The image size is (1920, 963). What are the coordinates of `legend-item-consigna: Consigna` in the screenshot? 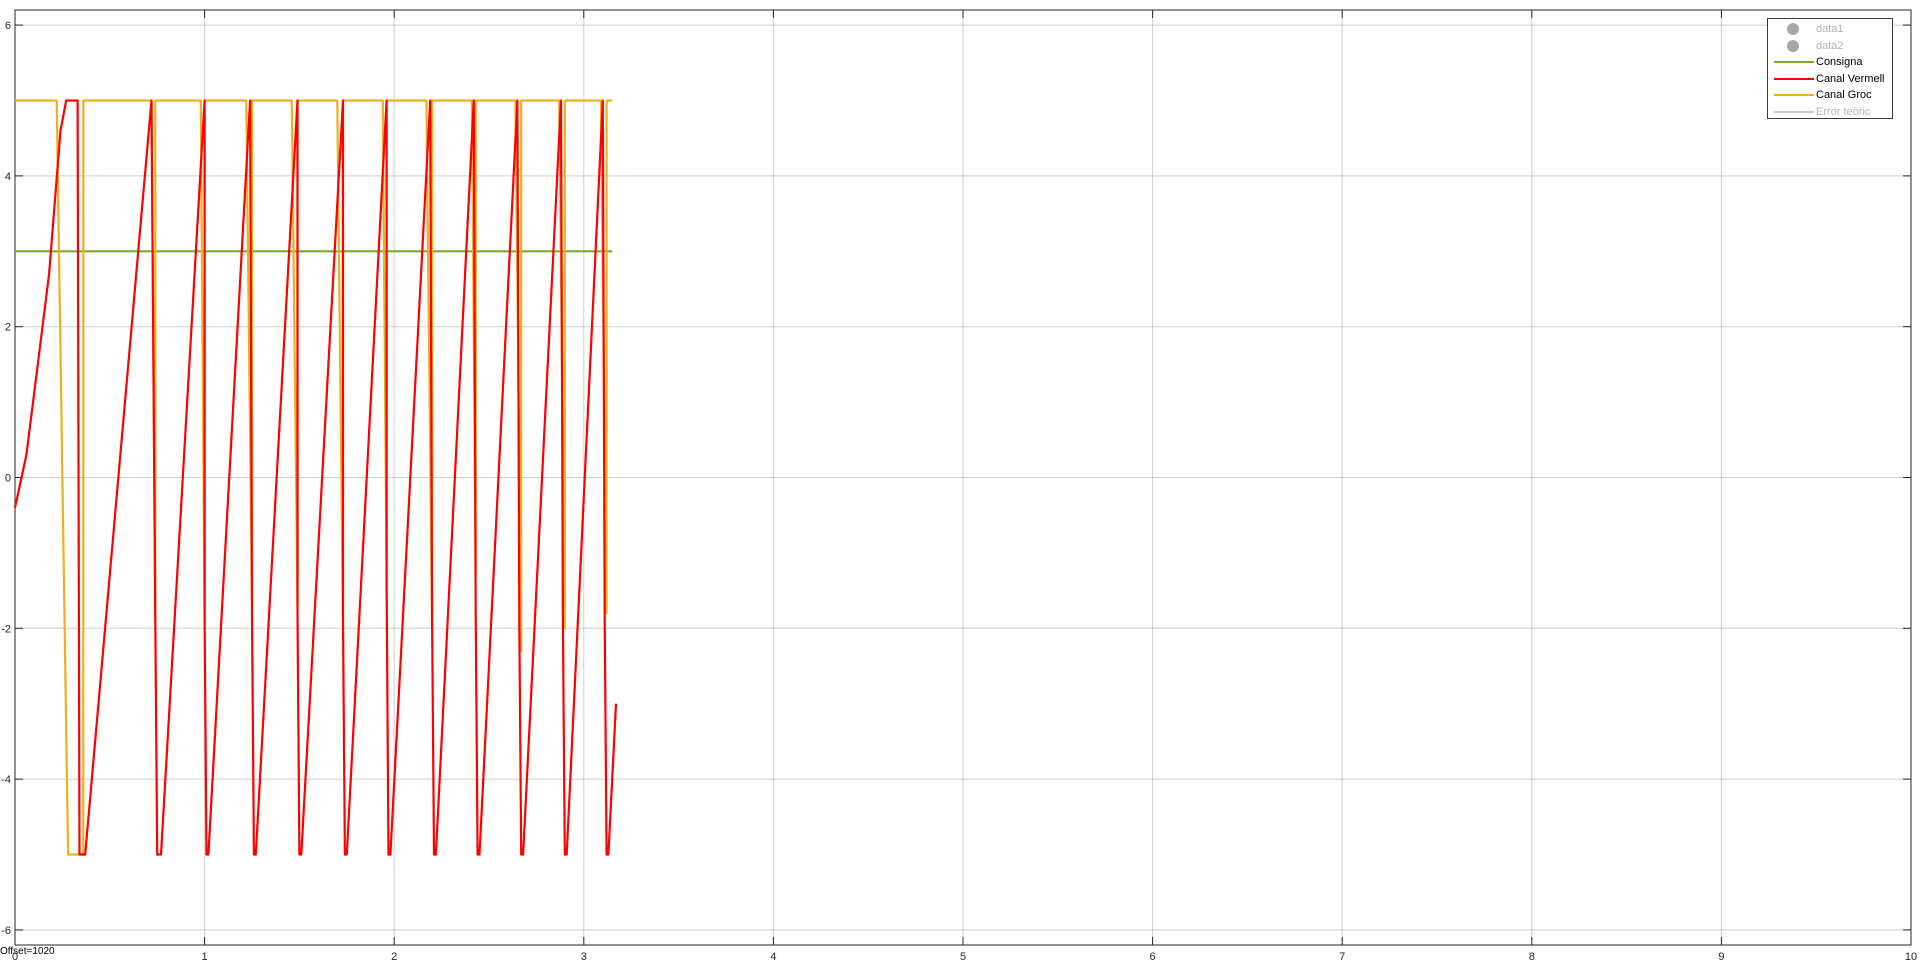 It's located at (1830, 62).